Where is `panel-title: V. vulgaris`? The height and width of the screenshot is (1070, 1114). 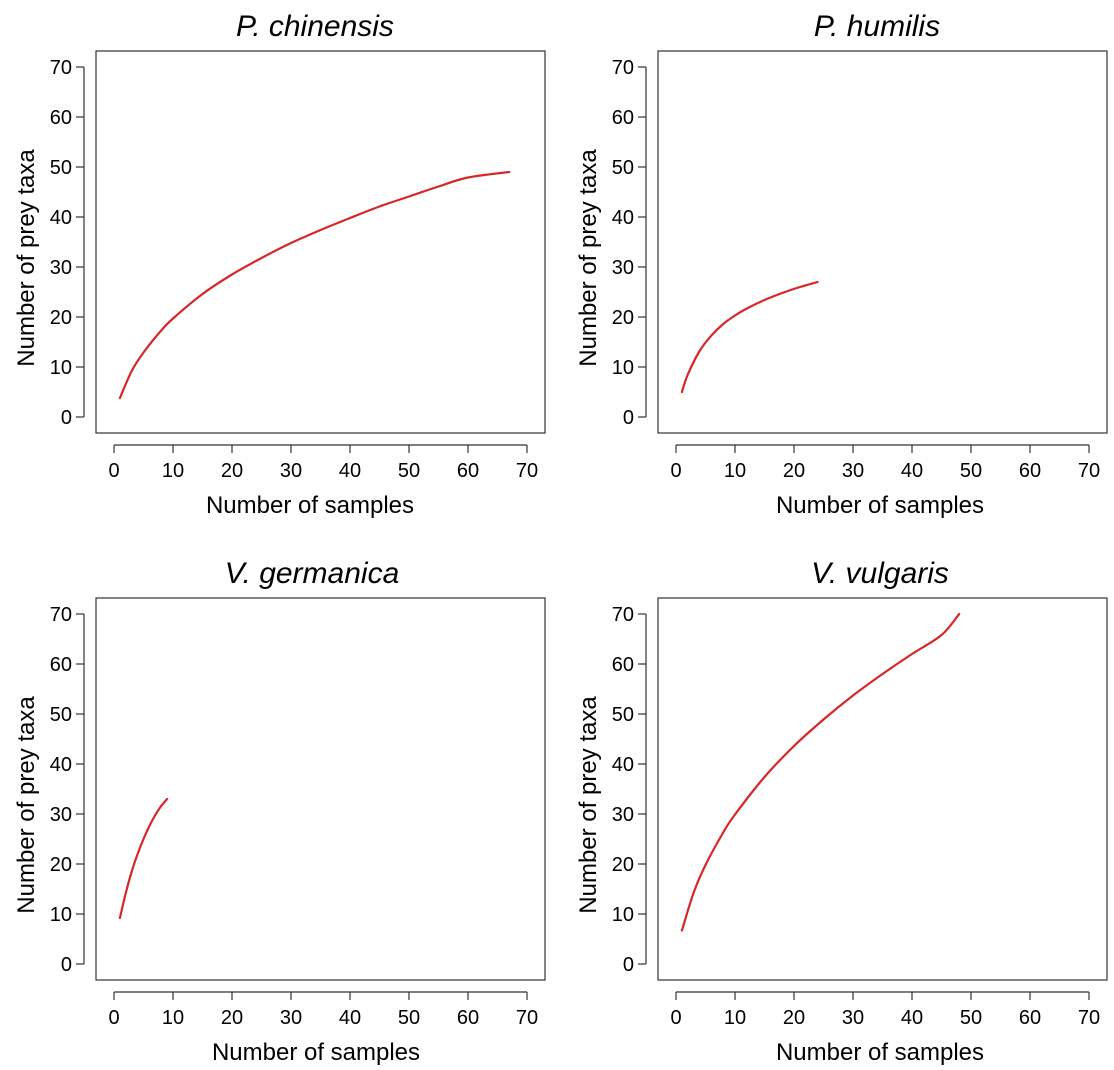 panel-title: V. vulgaris is located at coordinates (880, 573).